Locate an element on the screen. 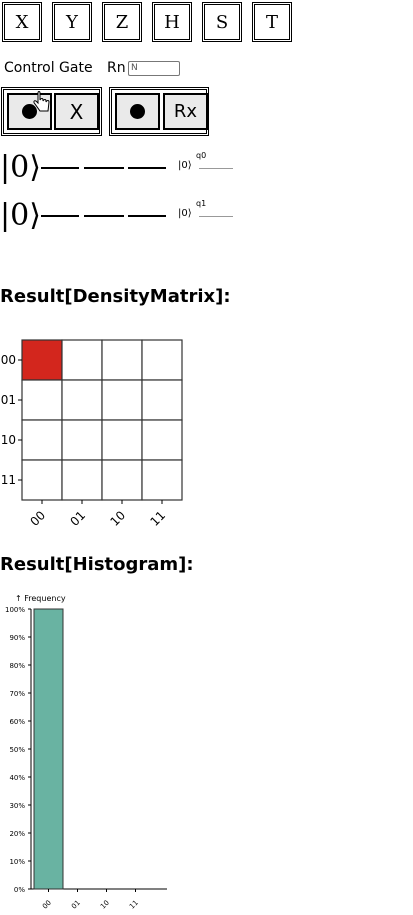  y-tick-label: 100% is located at coordinates (15, 610).